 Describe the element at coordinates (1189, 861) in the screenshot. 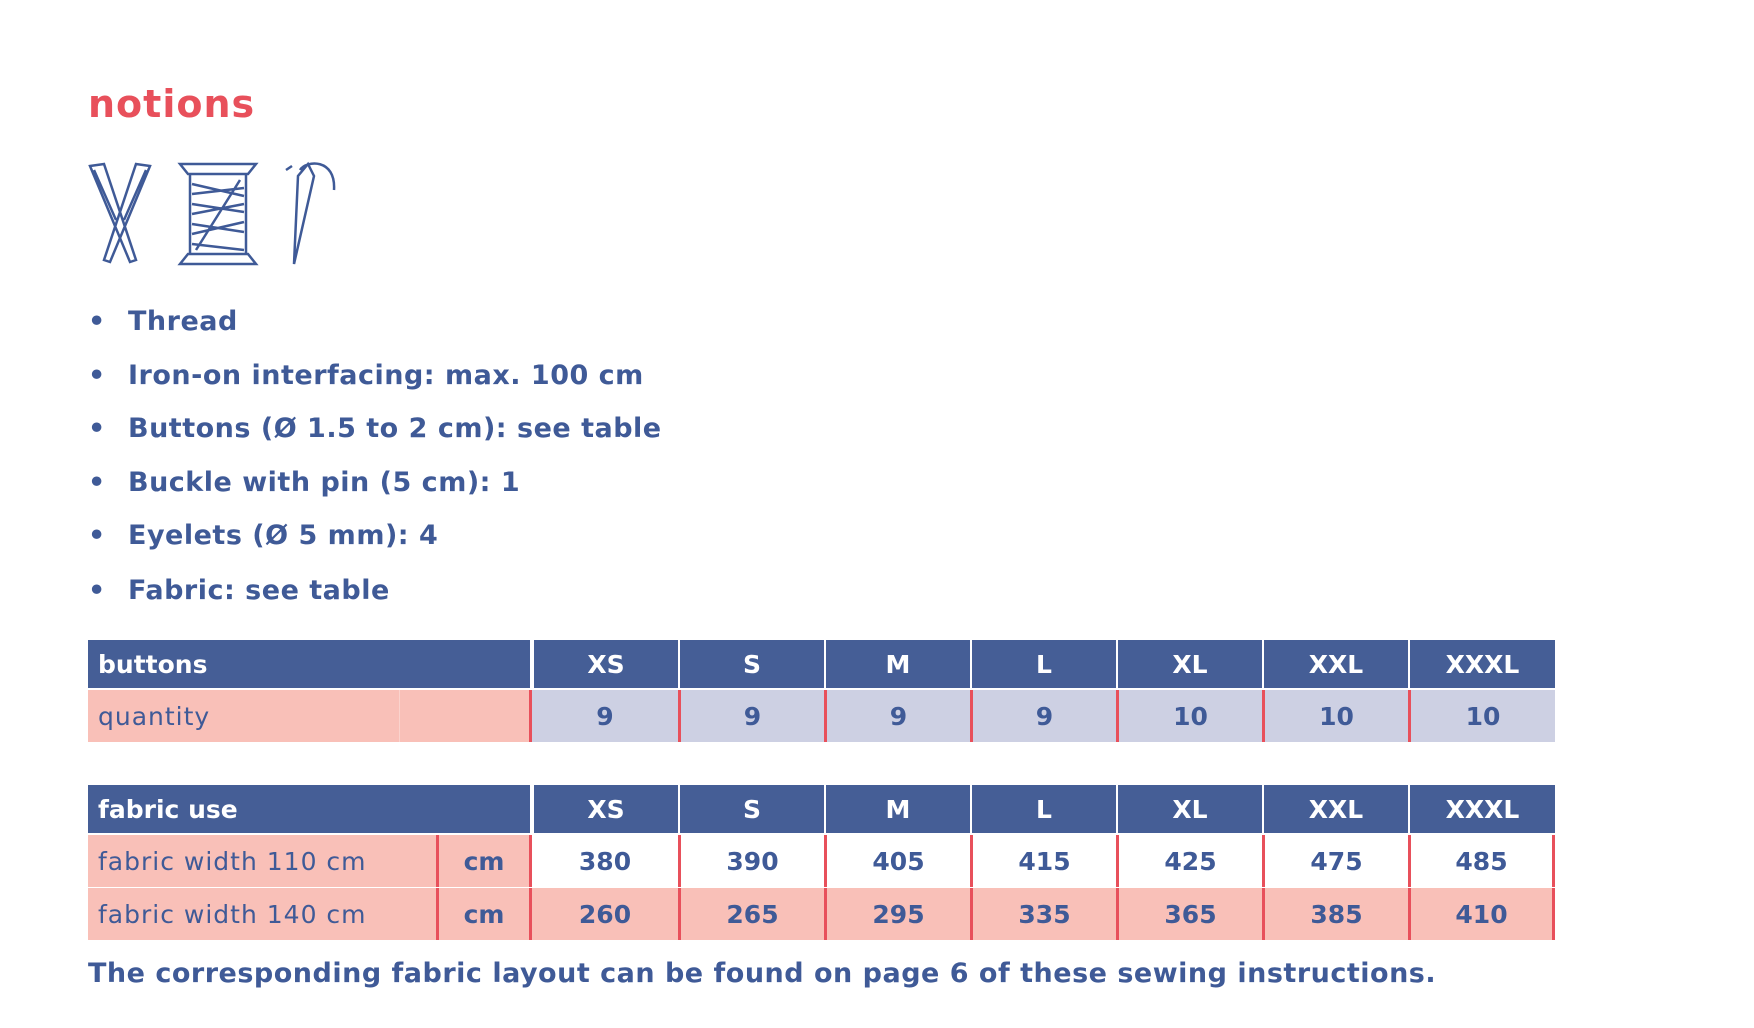

I see `value-cell: 425` at that location.